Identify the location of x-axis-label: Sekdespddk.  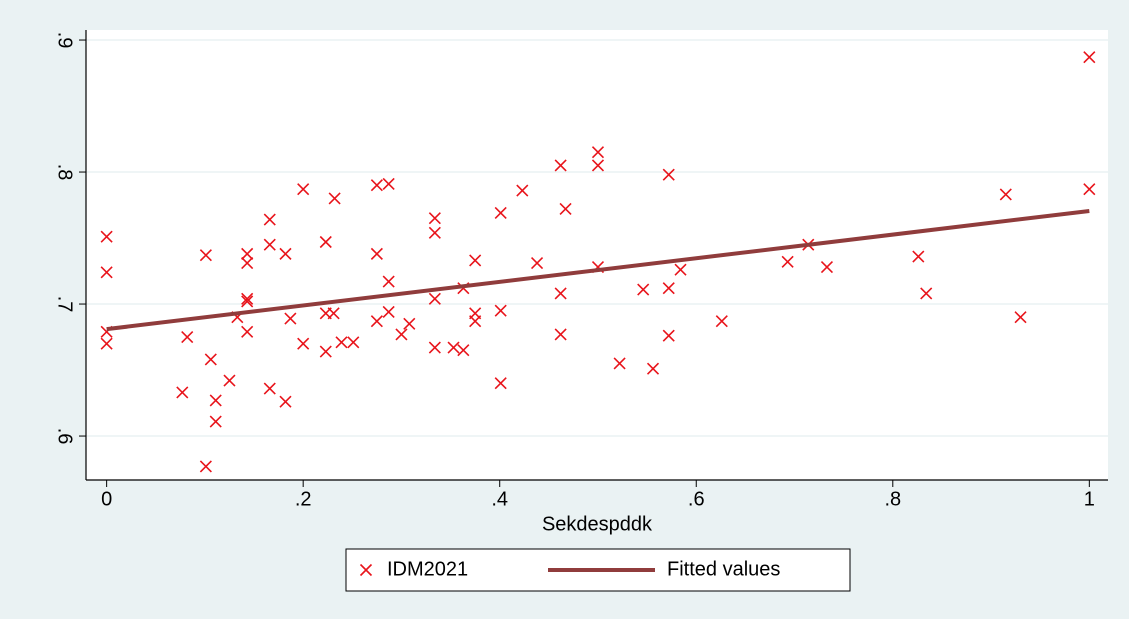
(597, 524).